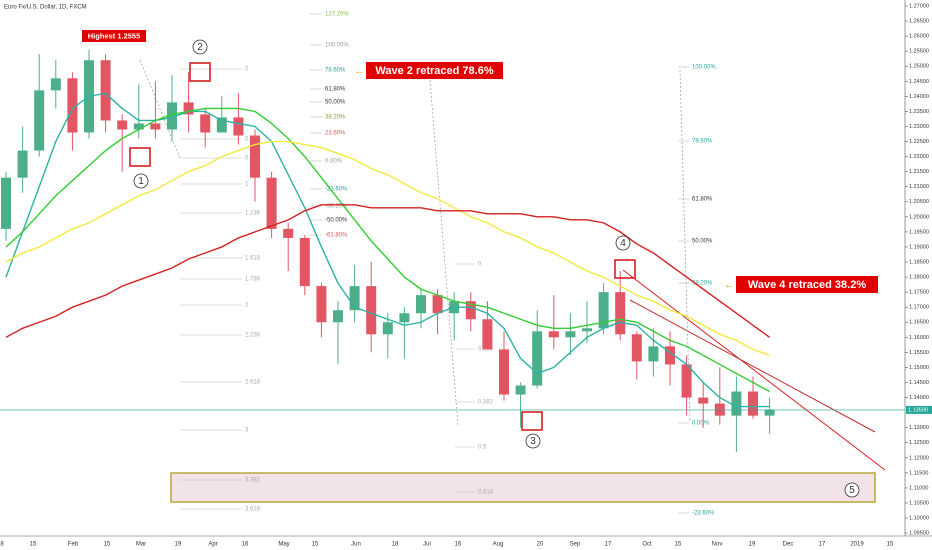  I want to click on y-tick-label: 1.15000, so click(919, 368).